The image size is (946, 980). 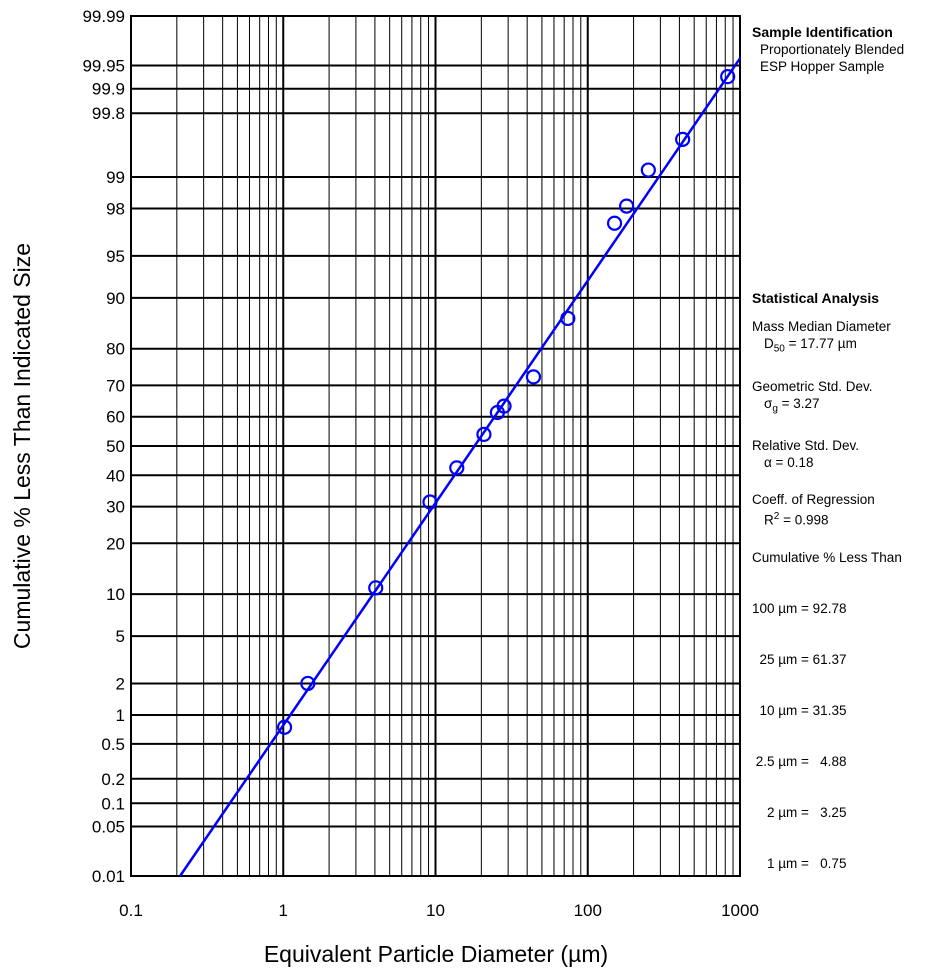 I want to click on y-tick-label: 98, so click(x=115, y=209).